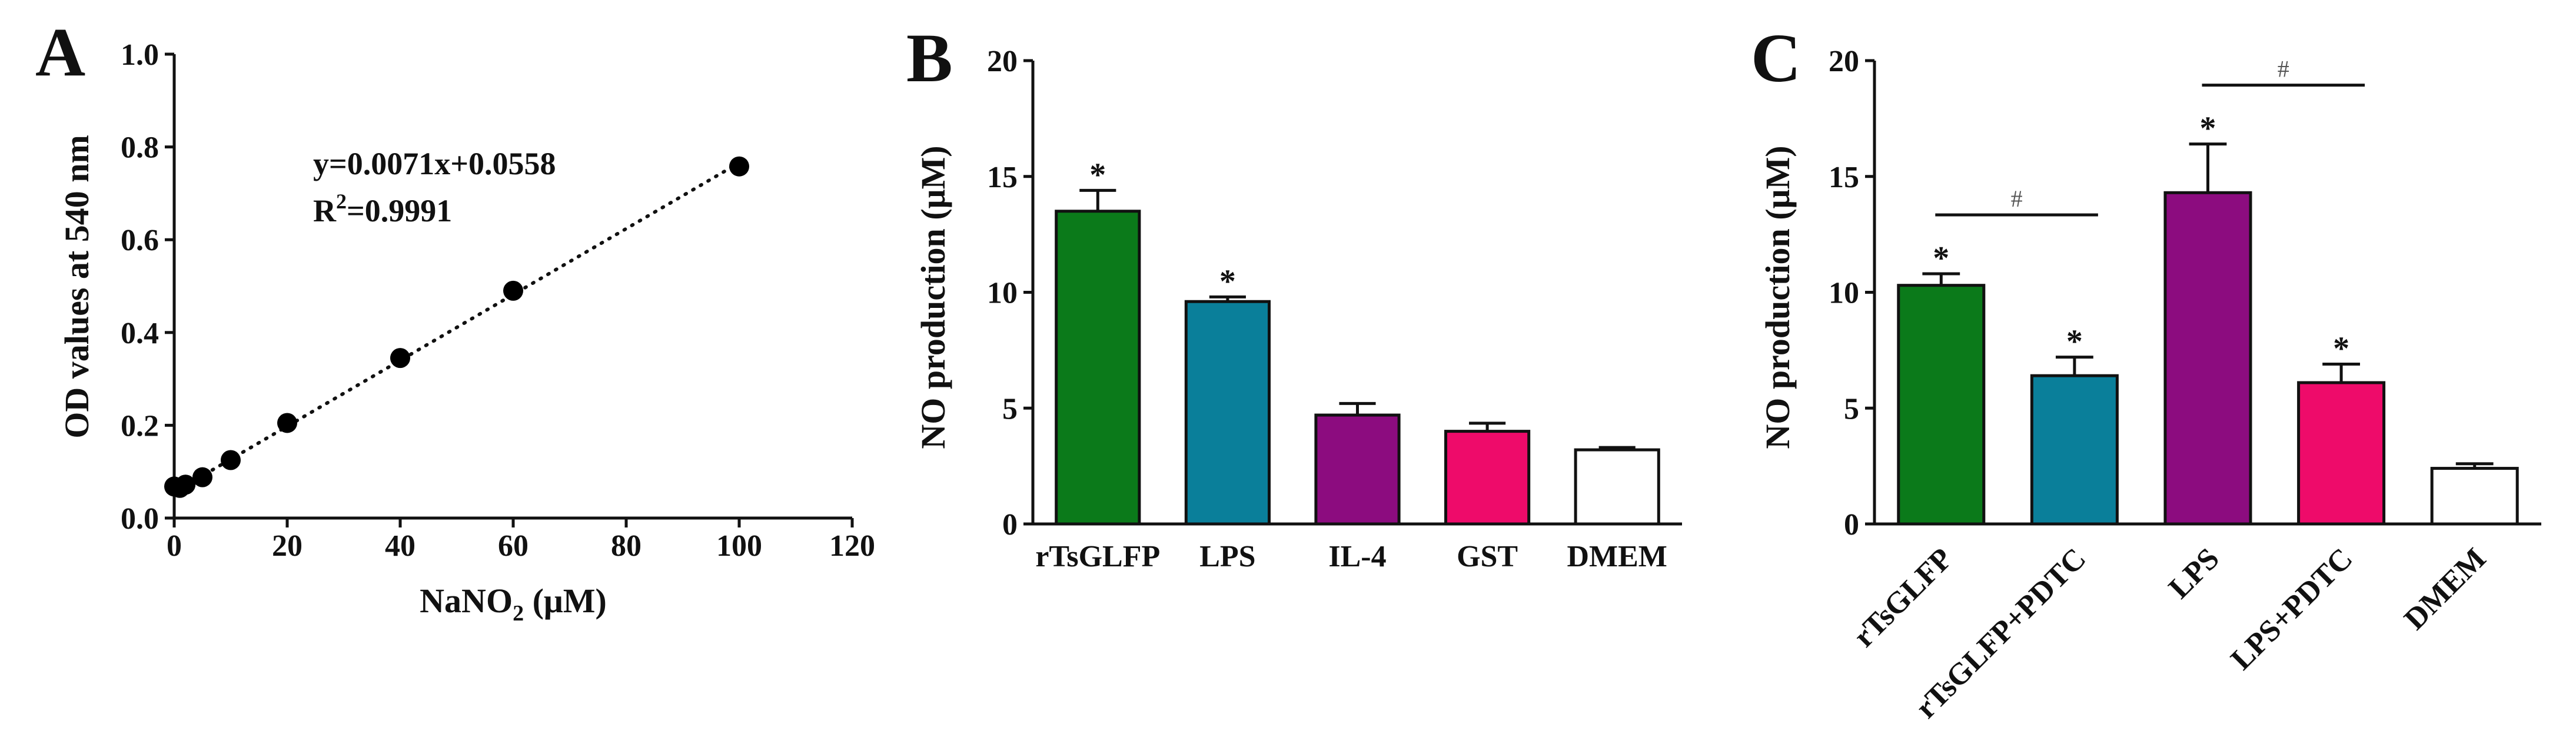 This screenshot has width=2576, height=730. I want to click on panel-b-category-label: IL-4, so click(1357, 556).